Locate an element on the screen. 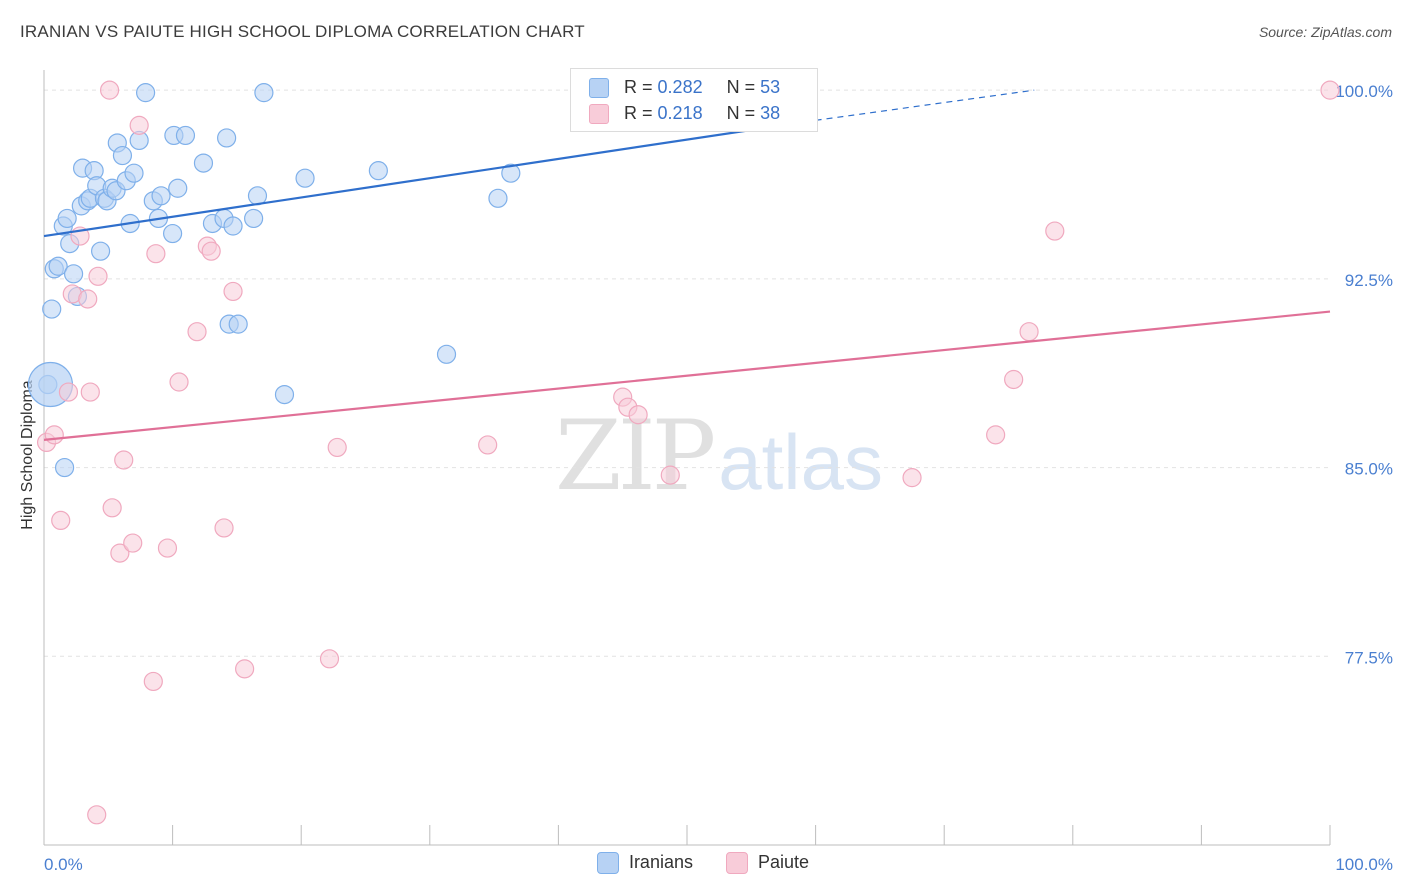 This screenshot has width=1406, height=892. legend-row-iranians: R = 0.282 N = 53 is located at coordinates (684, 88).